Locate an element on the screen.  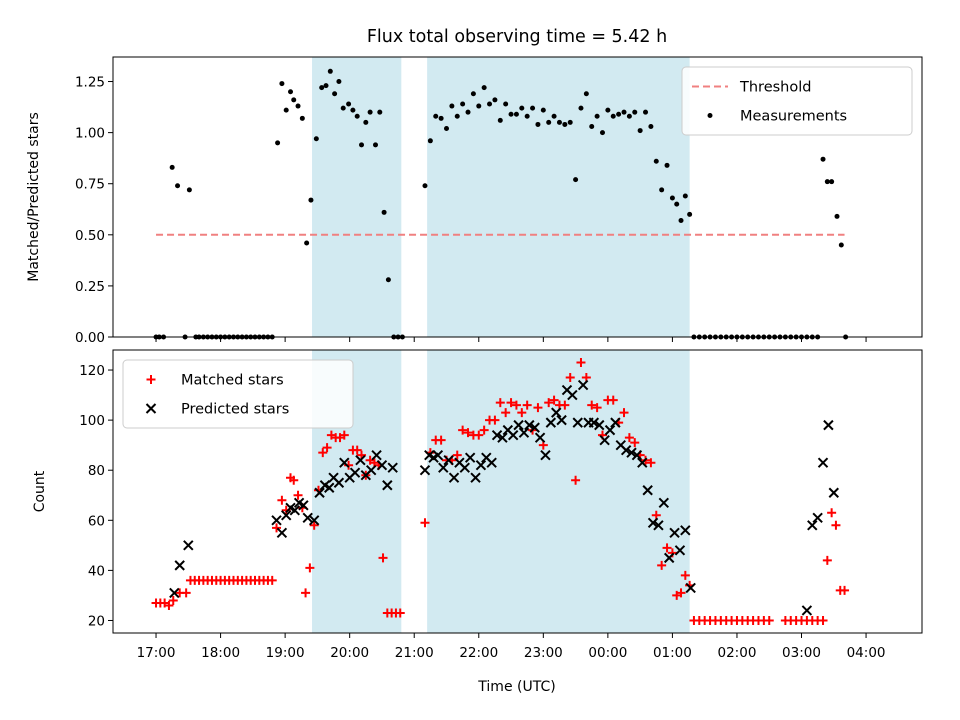
legend-marker is located at coordinates (151, 408).